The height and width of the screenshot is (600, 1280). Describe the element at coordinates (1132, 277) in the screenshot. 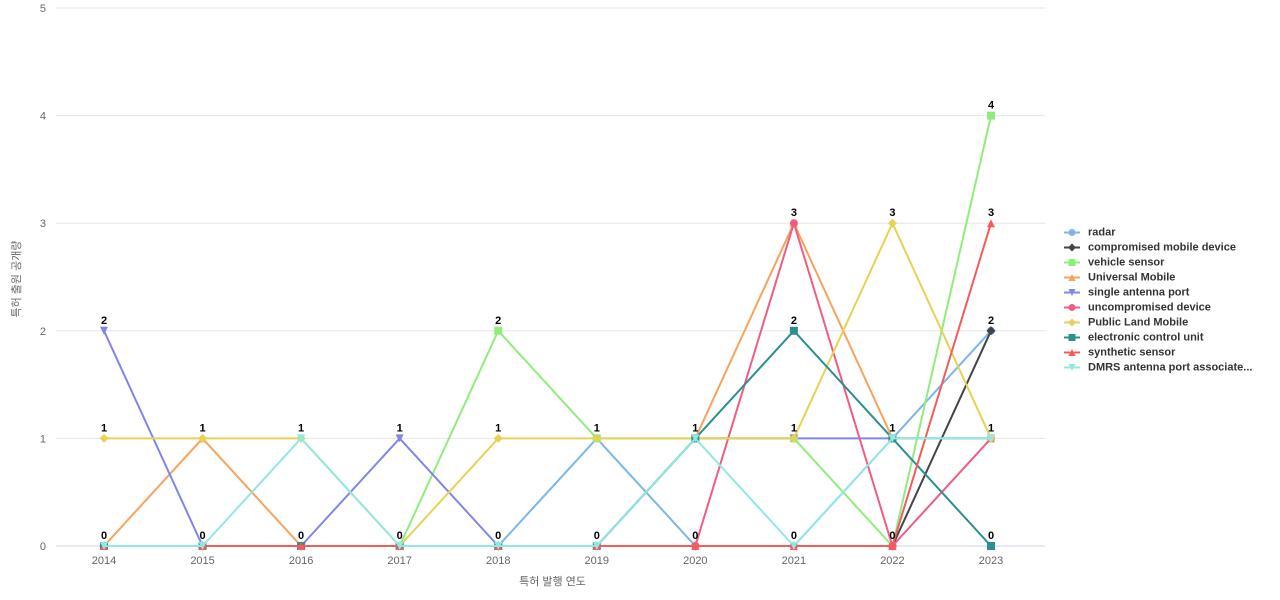

I see `legend-label: Universal Mobile` at that location.